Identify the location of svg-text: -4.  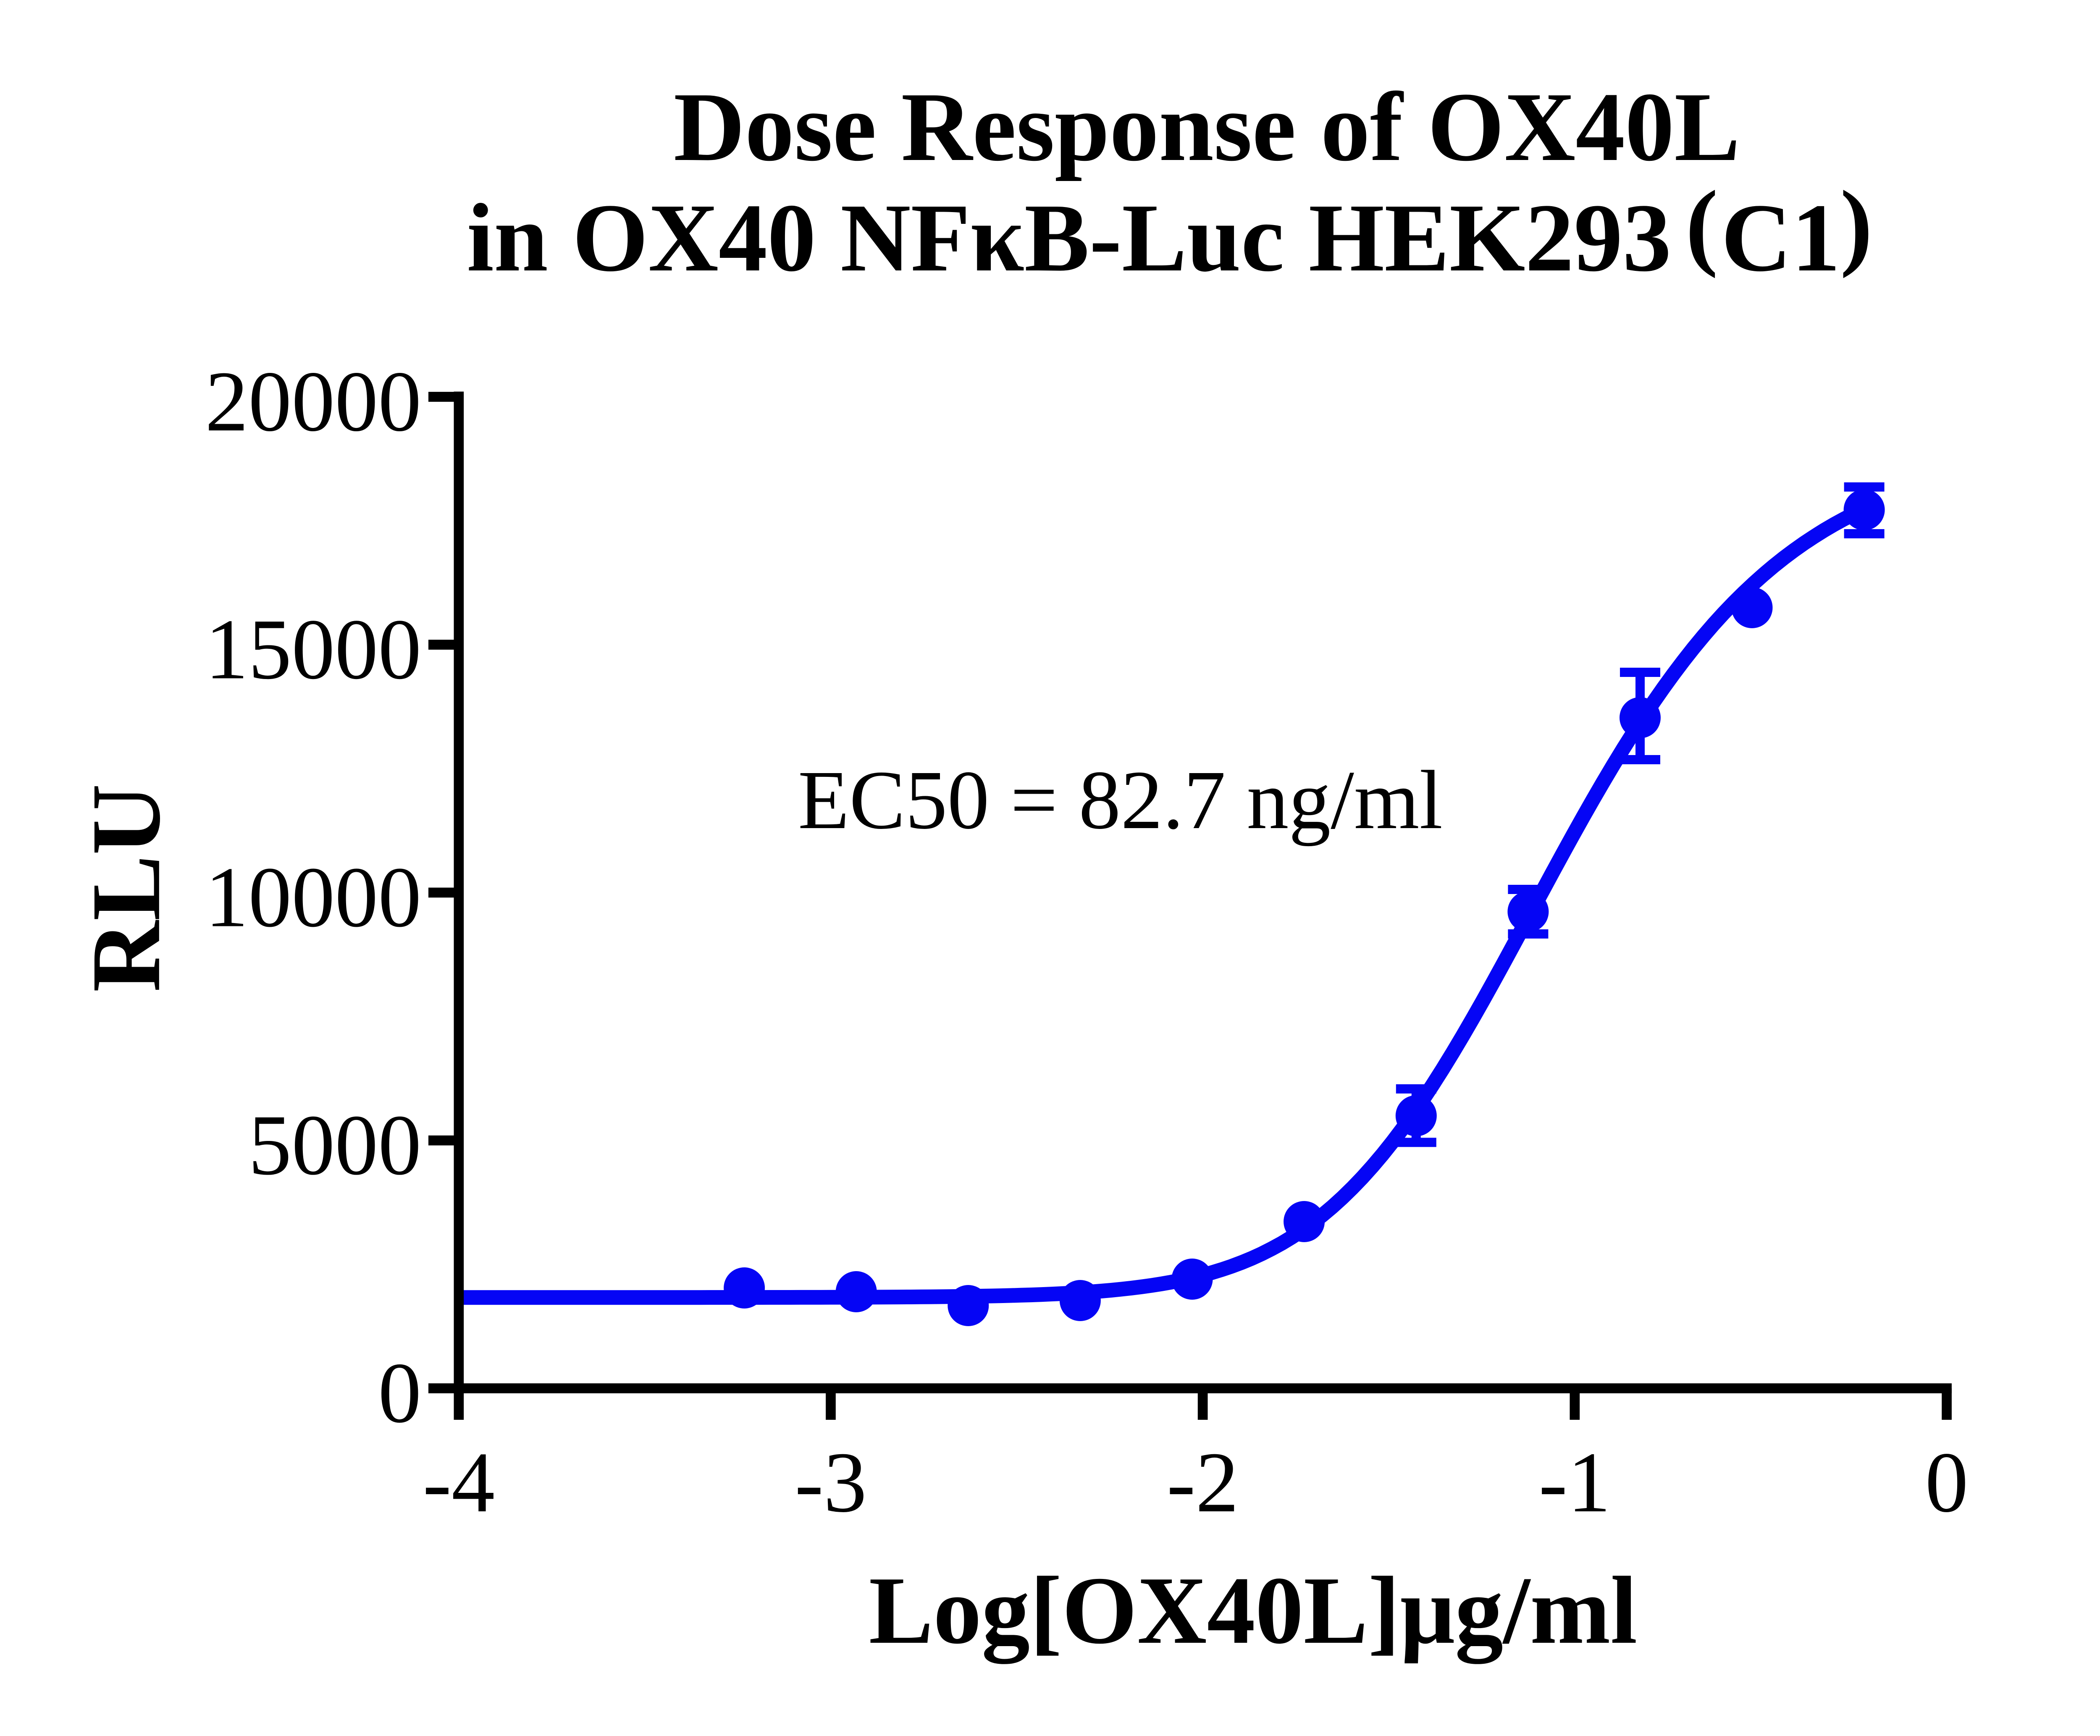
(459, 1482).